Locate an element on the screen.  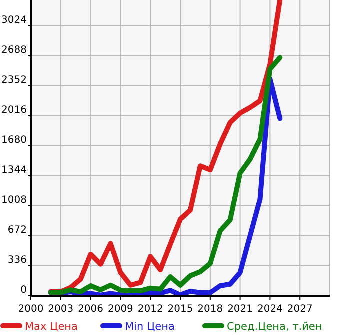
y-tick-label: 336 is located at coordinates (17, 260).